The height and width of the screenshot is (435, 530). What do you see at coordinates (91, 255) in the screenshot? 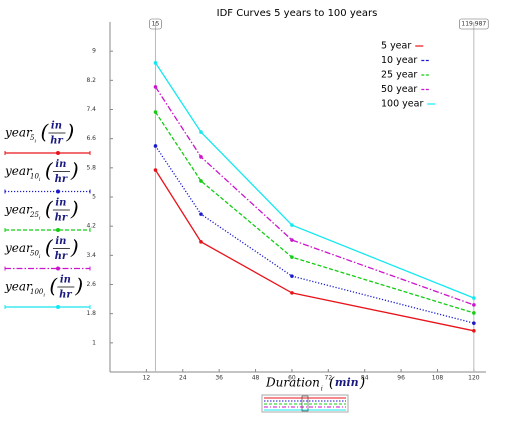
I see `y-tick-label: 3.4` at bounding box center [91, 255].